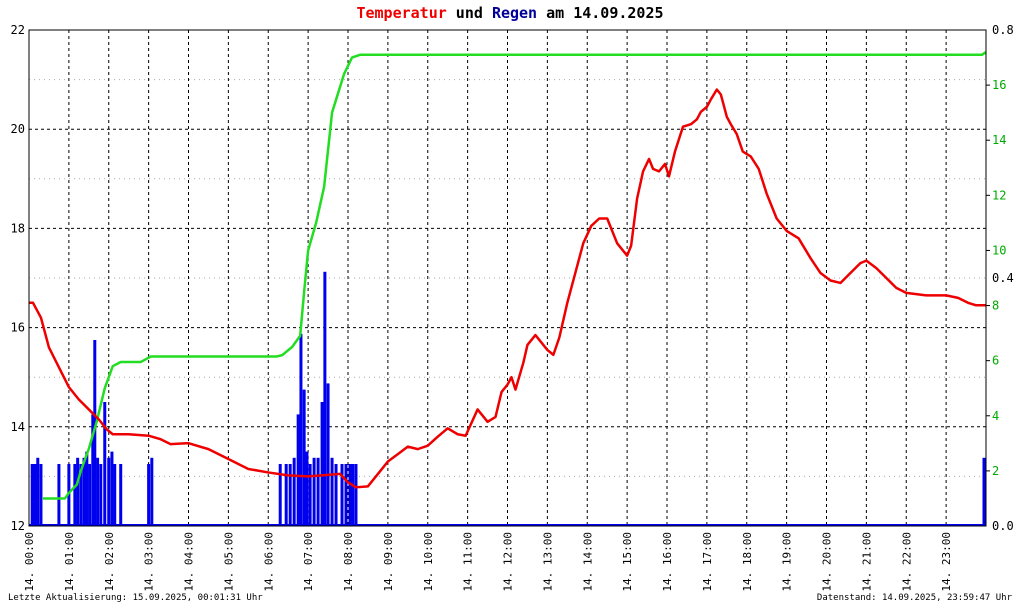 Image resolution: width=1020 pixels, height=606 pixels. I want to click on x-tick-label: 14. 06:00, so click(268, 562).